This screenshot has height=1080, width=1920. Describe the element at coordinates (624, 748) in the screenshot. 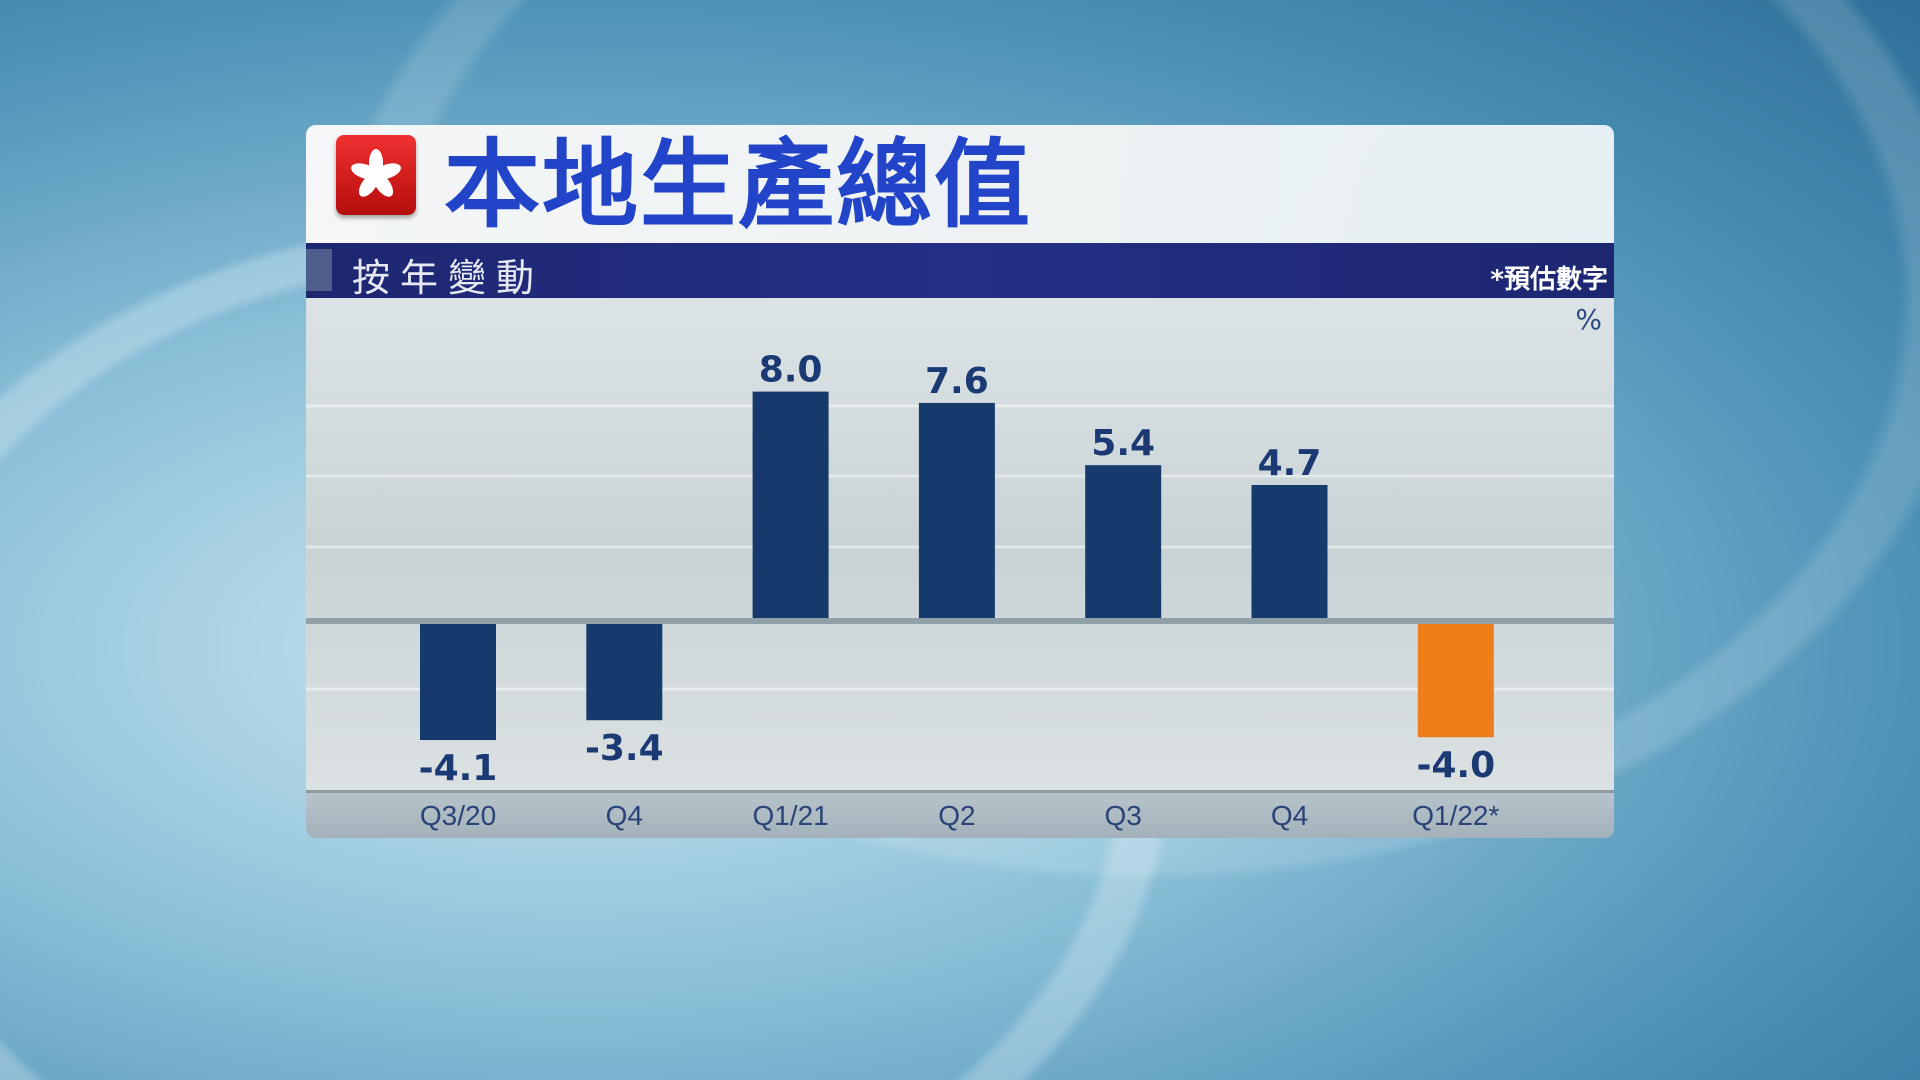

I see `data-label: -3.4` at that location.